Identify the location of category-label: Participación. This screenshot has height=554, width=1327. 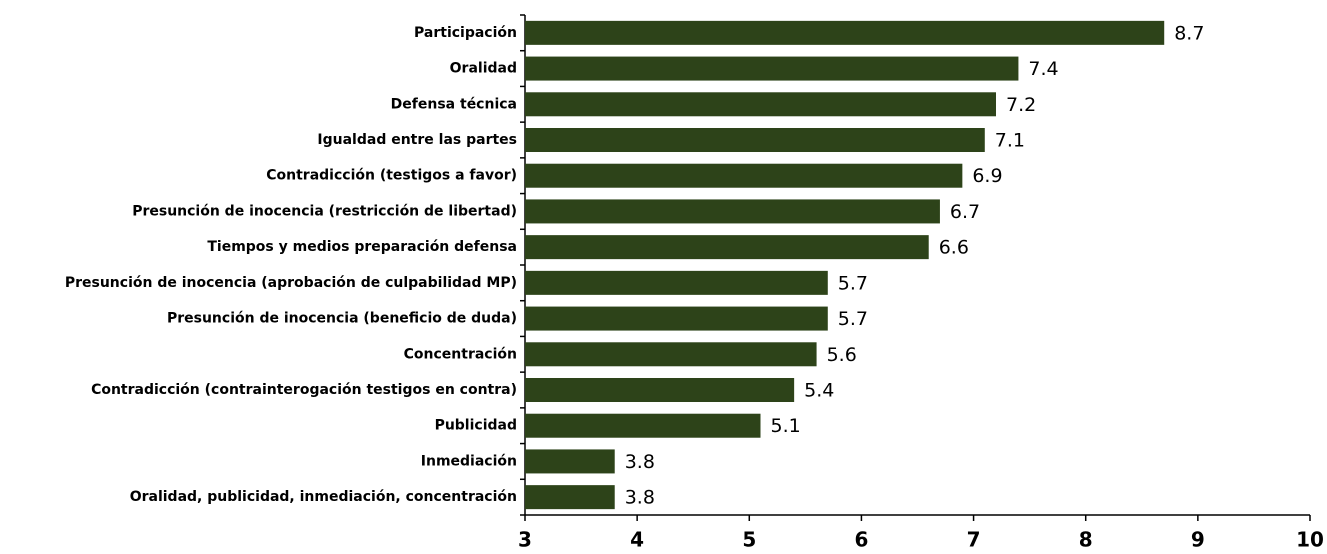
(465, 33).